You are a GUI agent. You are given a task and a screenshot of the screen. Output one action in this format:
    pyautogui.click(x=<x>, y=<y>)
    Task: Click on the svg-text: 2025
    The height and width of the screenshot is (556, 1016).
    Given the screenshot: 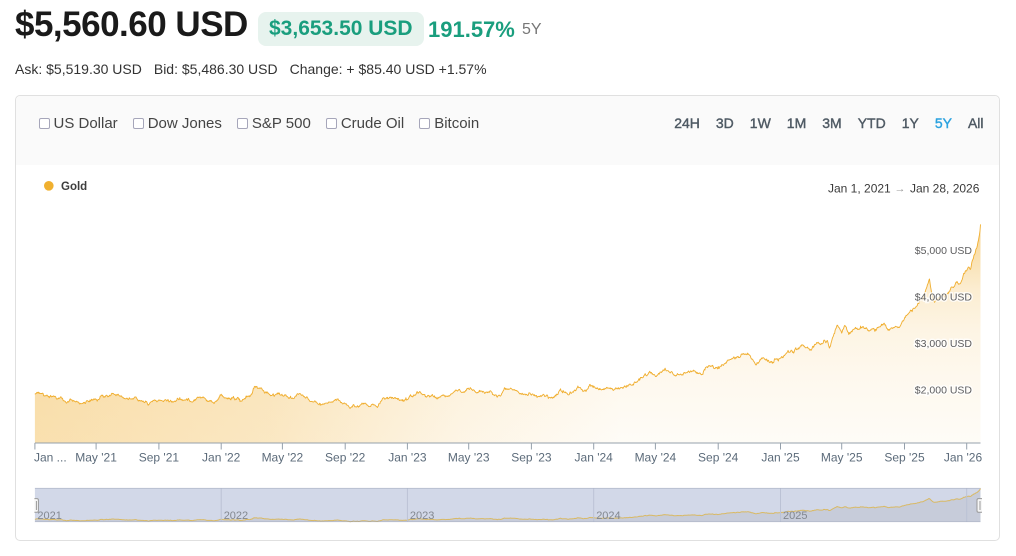 What is the action you would take?
    pyautogui.click(x=795, y=516)
    